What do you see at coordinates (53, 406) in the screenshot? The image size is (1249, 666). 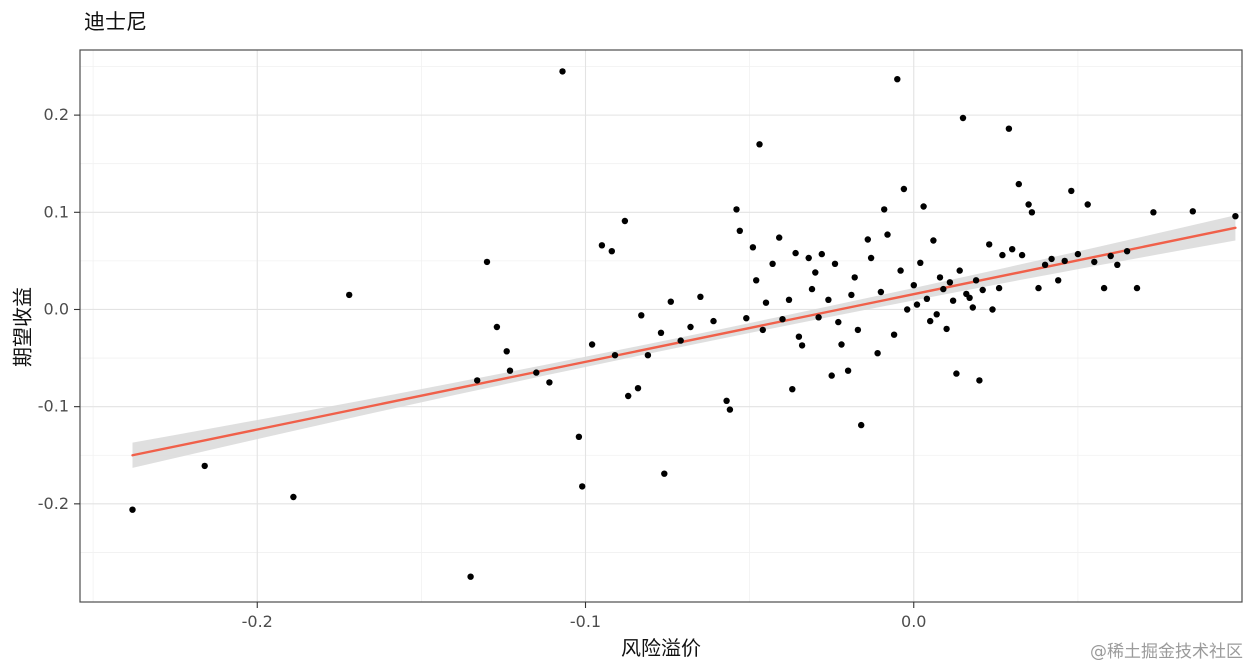 I see `y-tick-label: -0.1` at bounding box center [53, 406].